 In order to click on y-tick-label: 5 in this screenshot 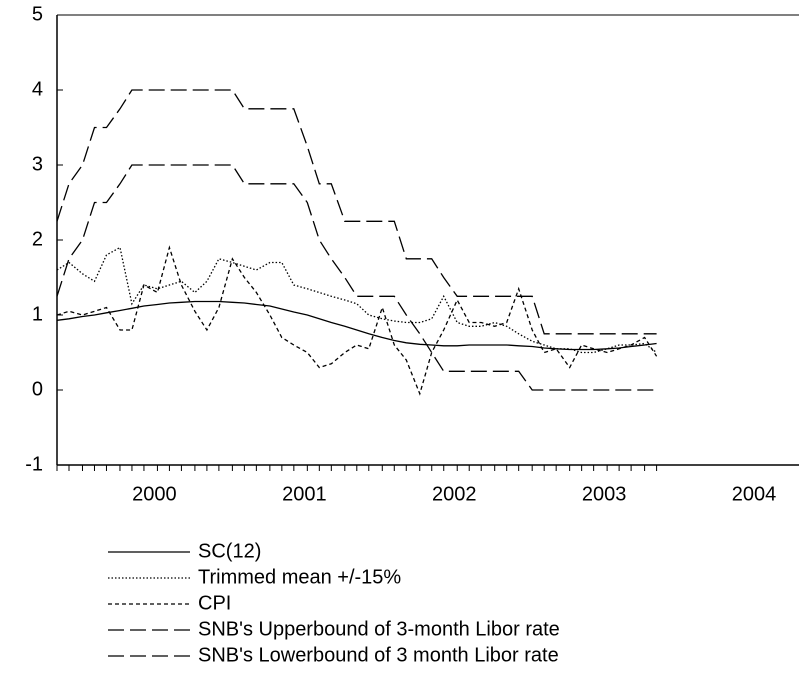, I will do `click(37, 14)`.